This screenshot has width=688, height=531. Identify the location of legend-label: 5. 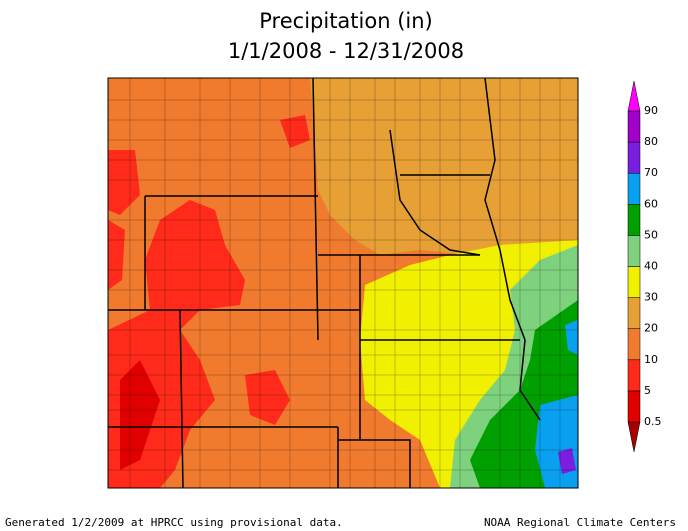
(647, 390).